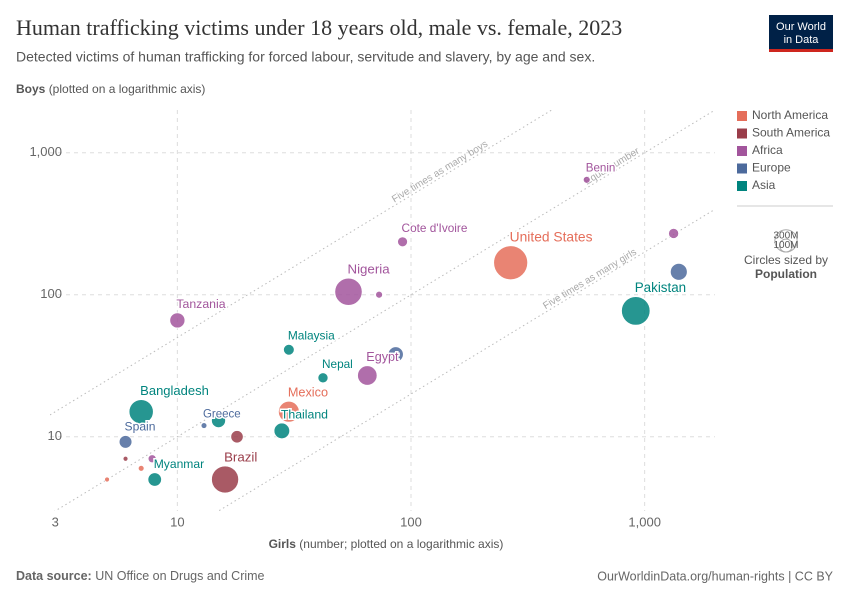 This screenshot has height=605, width=850. I want to click on legend-label: Africa, so click(767, 150).